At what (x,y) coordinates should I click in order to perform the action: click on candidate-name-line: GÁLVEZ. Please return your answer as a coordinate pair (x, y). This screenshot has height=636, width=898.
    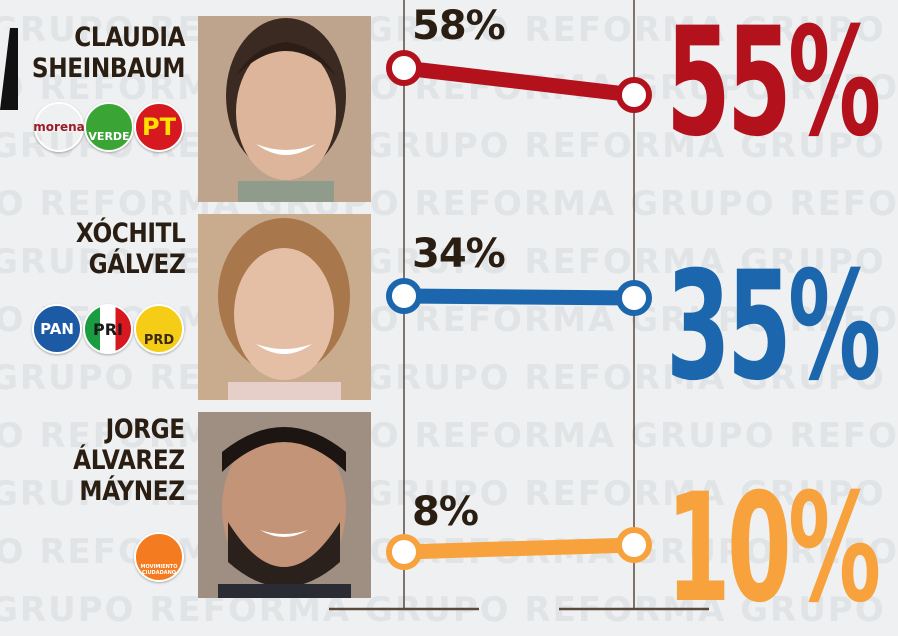
    Looking at the image, I should click on (136, 264).